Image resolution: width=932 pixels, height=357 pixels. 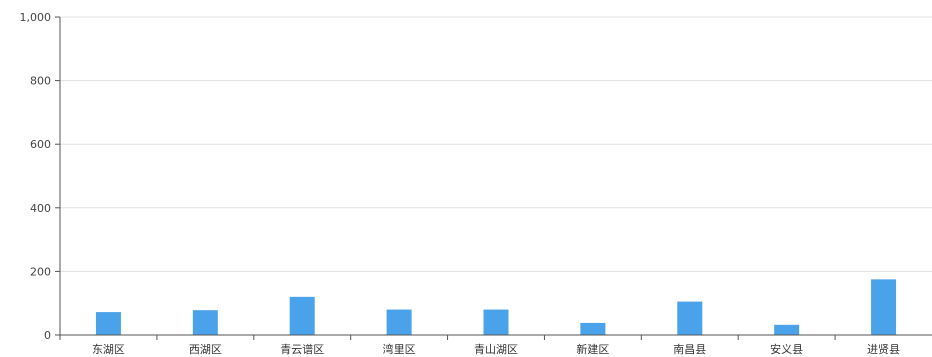 I want to click on x-tick-label: 西湖区, so click(x=205, y=349).